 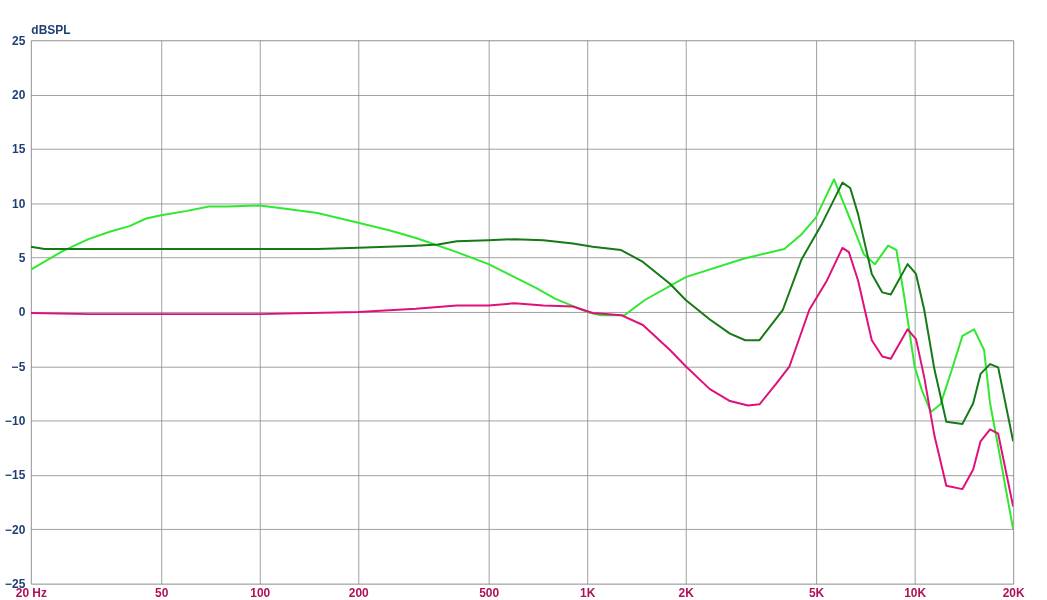 What do you see at coordinates (359, 593) in the screenshot?
I see `x-tick-label: 200` at bounding box center [359, 593].